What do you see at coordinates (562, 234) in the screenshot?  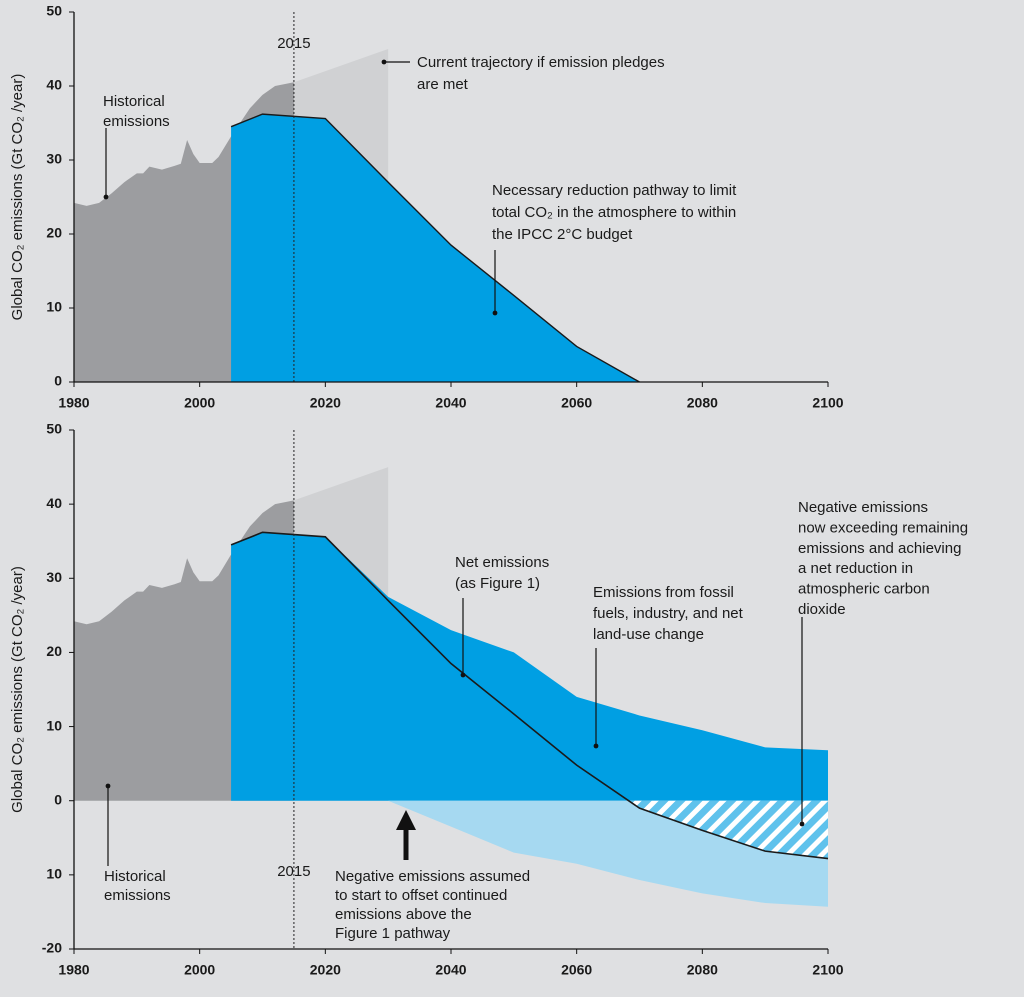 I see `annotation-line: the IPCC 2°C budget` at bounding box center [562, 234].